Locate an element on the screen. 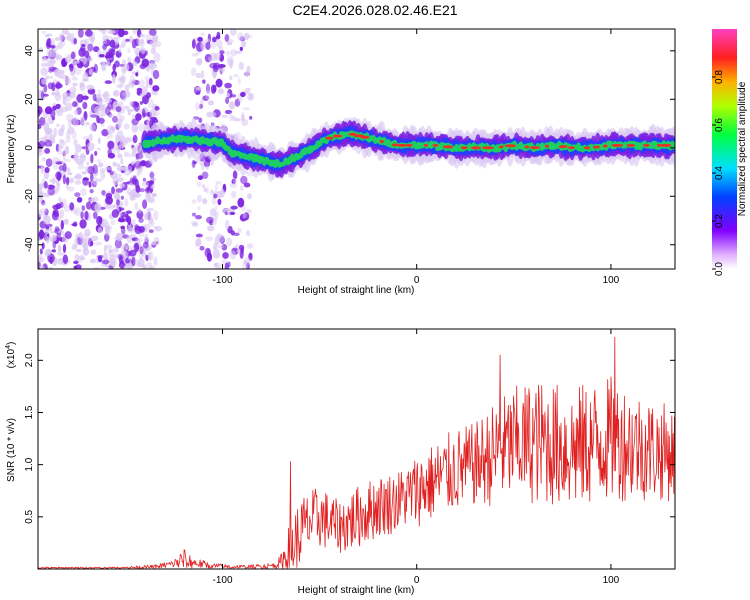 The width and height of the screenshot is (750, 600). colorbar-tick-label: 0.0 is located at coordinates (719, 269).